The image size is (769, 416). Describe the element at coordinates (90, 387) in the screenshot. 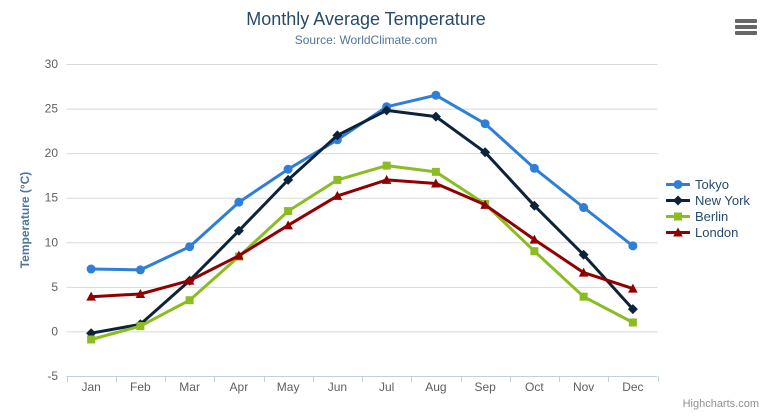

I see `svg-text: Jan` at that location.